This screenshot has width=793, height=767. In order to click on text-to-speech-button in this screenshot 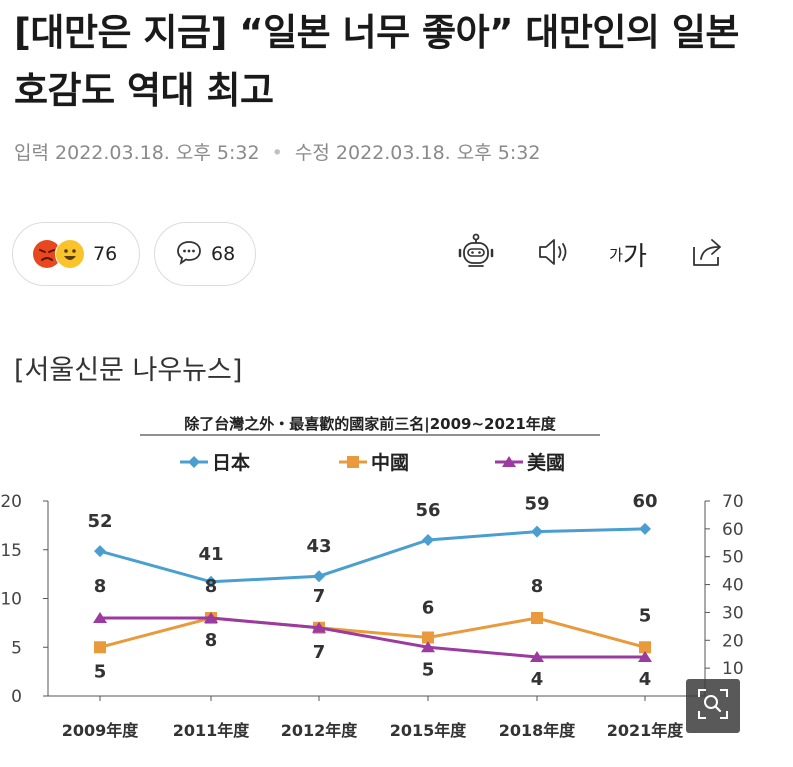, I will do `click(554, 254)`.